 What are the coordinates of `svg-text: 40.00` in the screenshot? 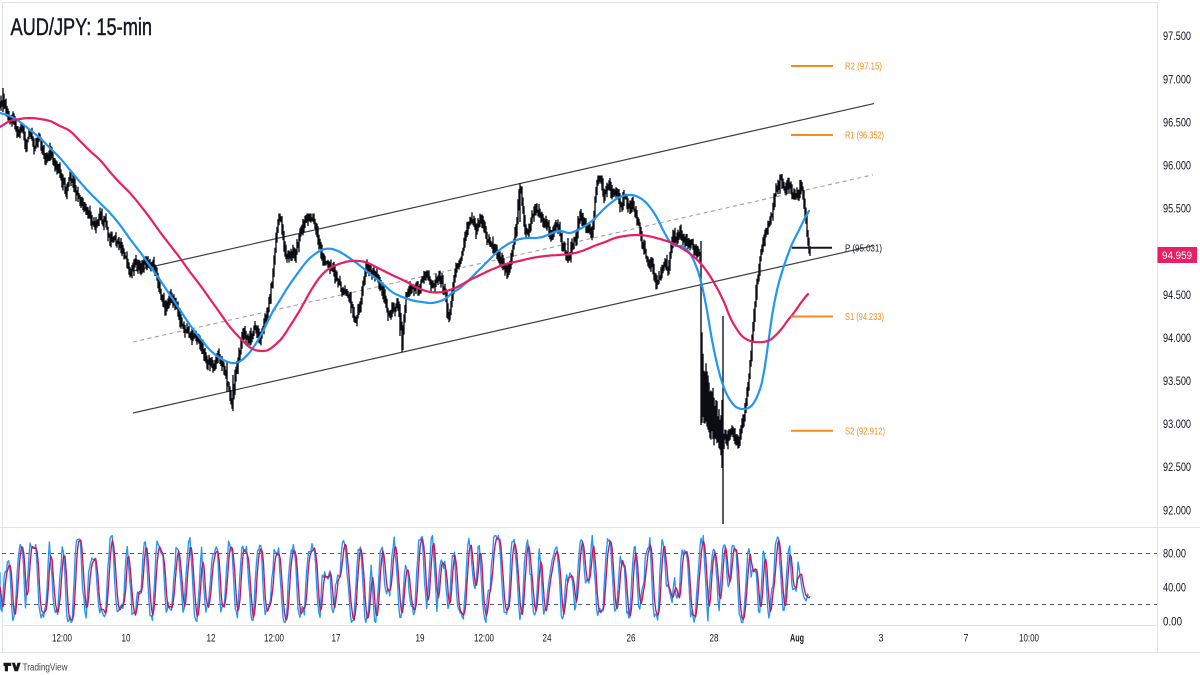 It's located at (1174, 588).